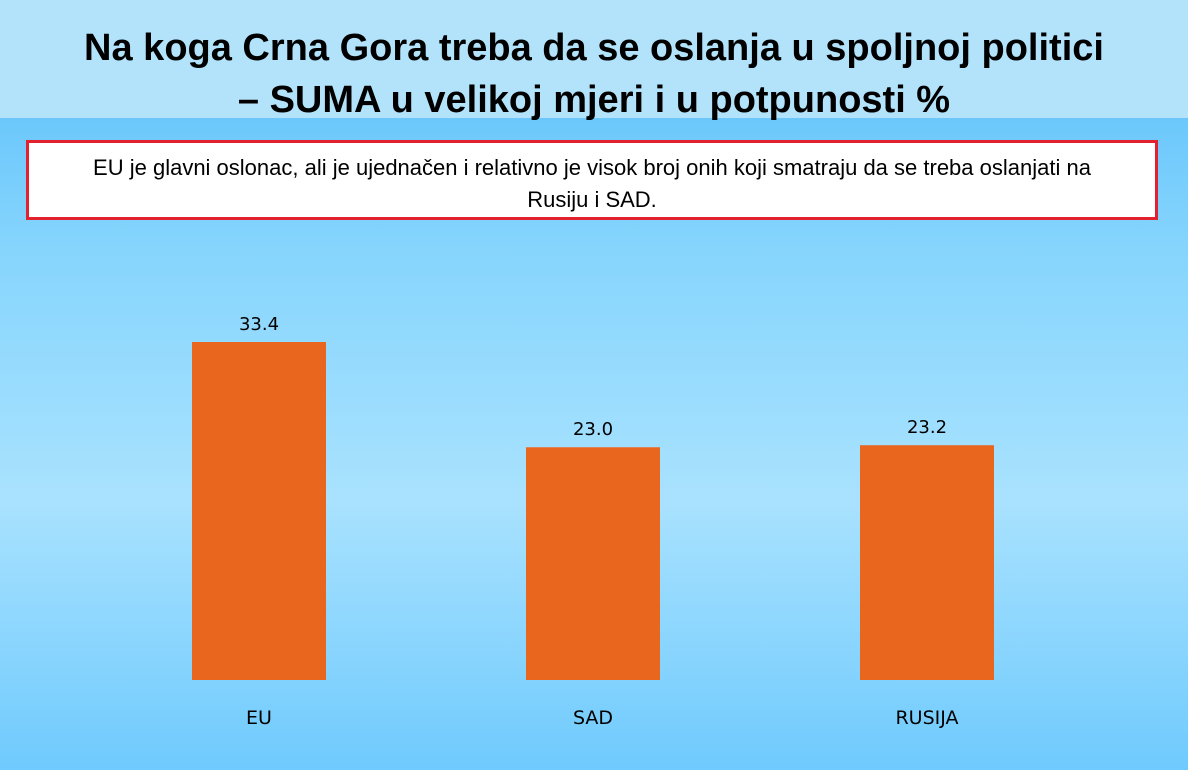 This screenshot has width=1188, height=770. Describe the element at coordinates (593, 718) in the screenshot. I see `category-label-sad: SAD` at that location.